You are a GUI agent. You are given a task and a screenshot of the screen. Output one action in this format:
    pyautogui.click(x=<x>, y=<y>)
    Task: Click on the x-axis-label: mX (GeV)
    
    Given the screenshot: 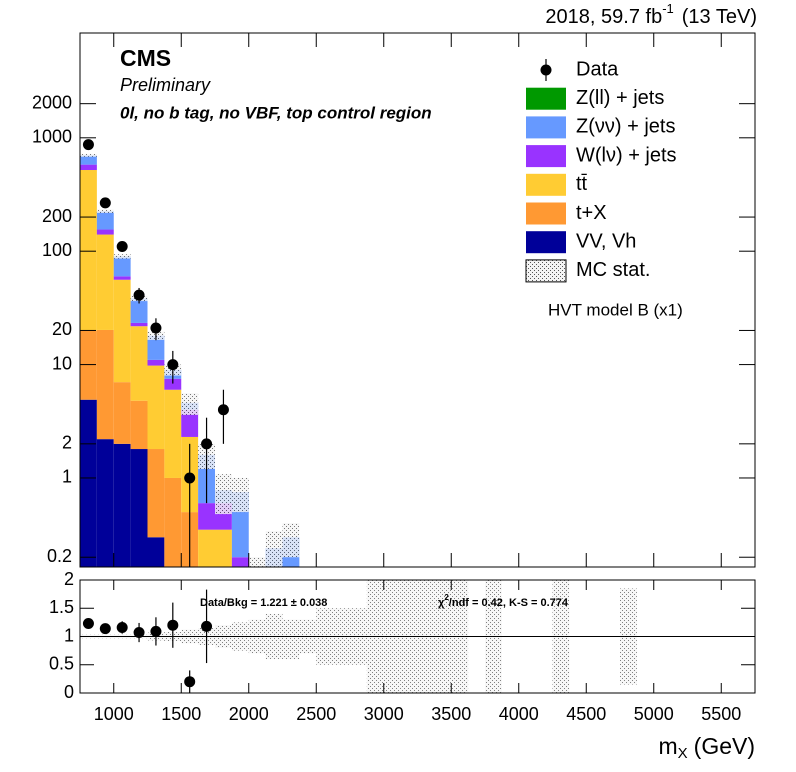 What is the action you would take?
    pyautogui.click(x=706, y=747)
    